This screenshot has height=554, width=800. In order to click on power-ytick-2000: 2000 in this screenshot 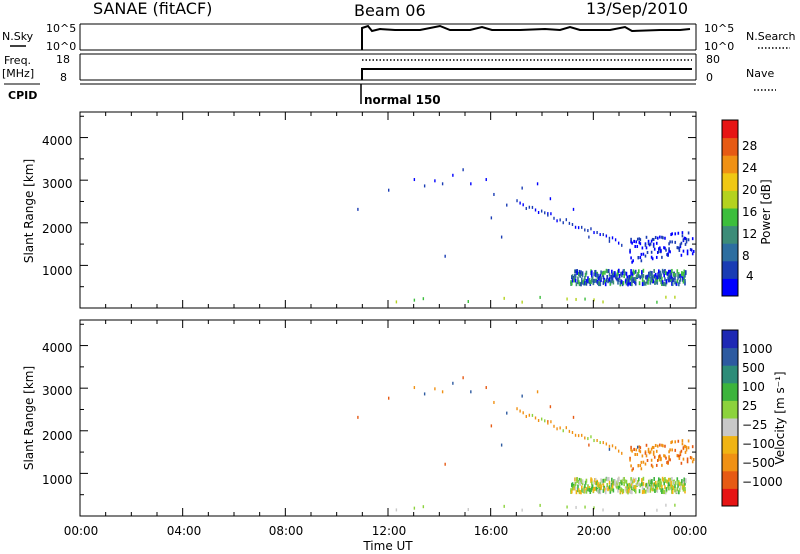, I will do `click(57, 229)`.